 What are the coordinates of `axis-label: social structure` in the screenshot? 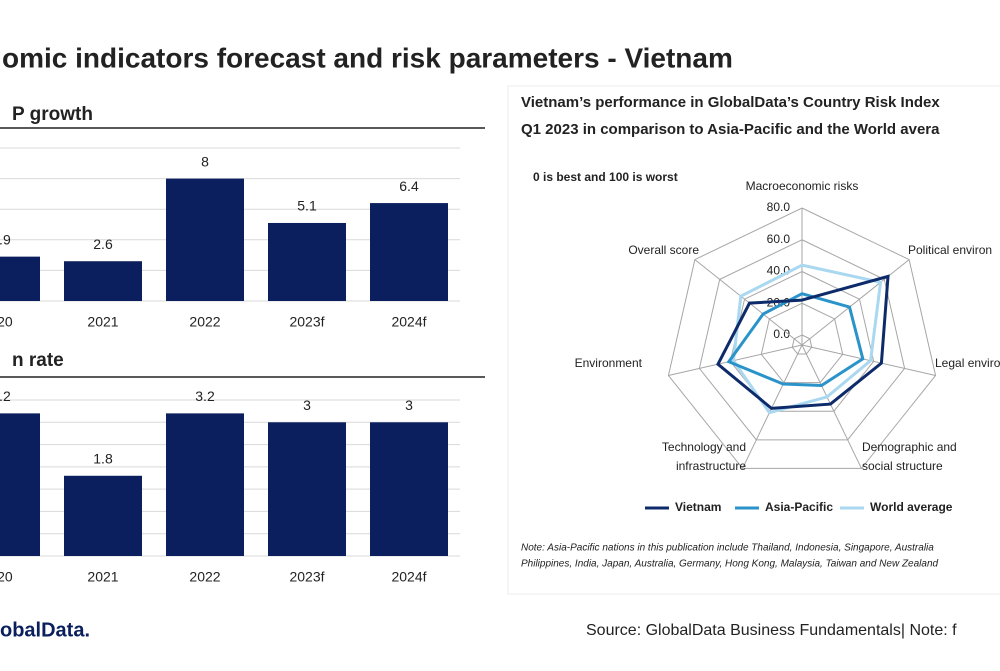 It's located at (902, 466).